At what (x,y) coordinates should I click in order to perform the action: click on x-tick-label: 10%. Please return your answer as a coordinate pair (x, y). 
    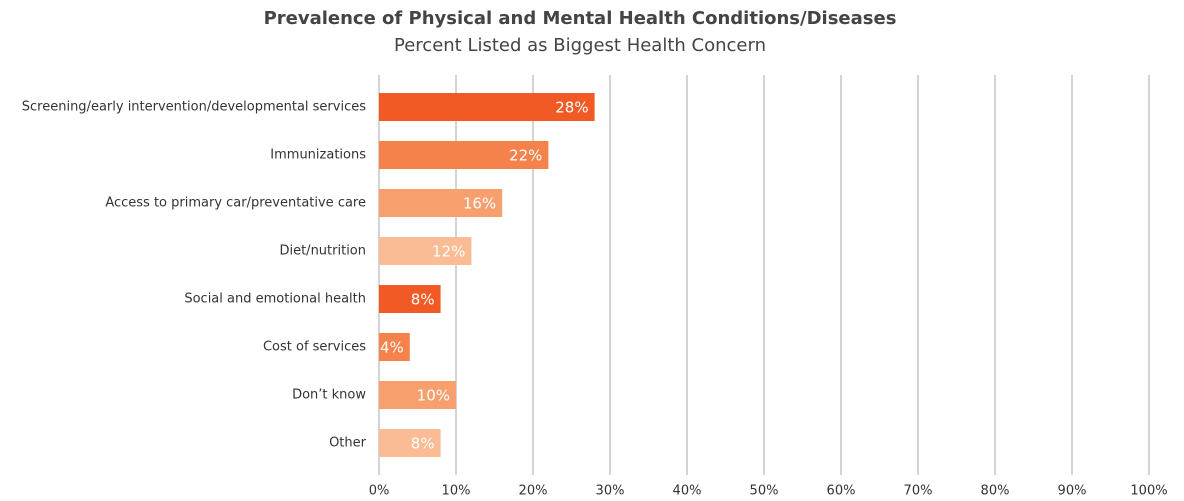
    Looking at the image, I should click on (456, 491).